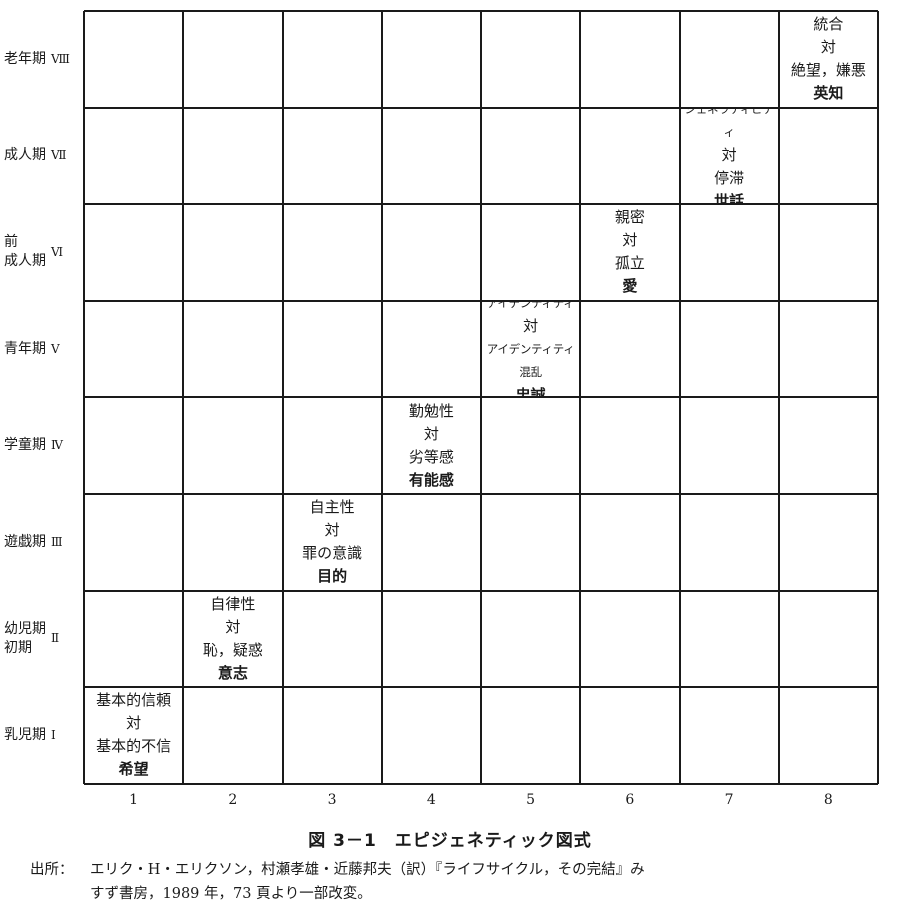 The height and width of the screenshot is (919, 900). What do you see at coordinates (431, 479) in the screenshot?
I see `virtue-text: 有能感` at bounding box center [431, 479].